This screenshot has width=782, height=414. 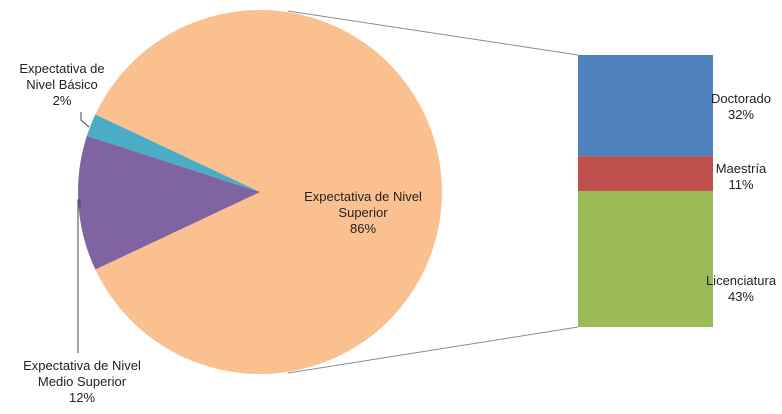 I want to click on label-nivel-basico-value: 2%, so click(x=62, y=100).